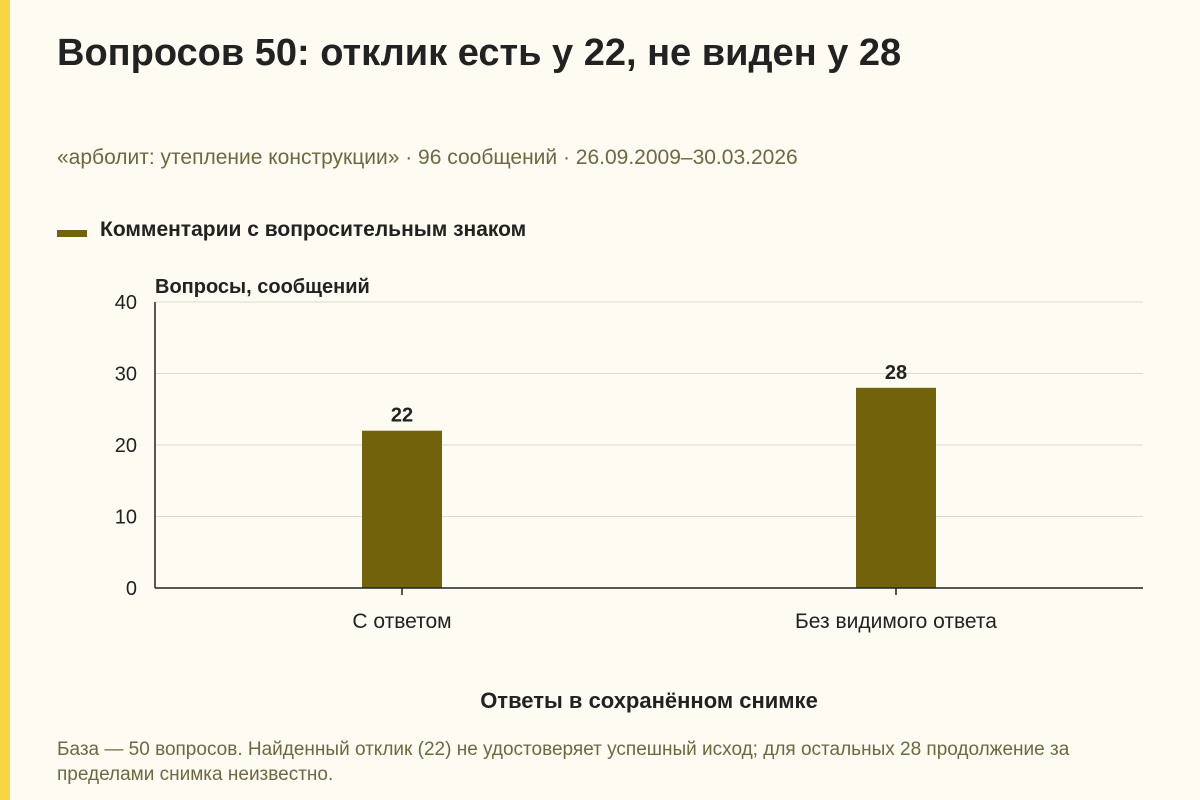 This screenshot has width=1200, height=800. I want to click on bar-value-label: 28, so click(896, 373).